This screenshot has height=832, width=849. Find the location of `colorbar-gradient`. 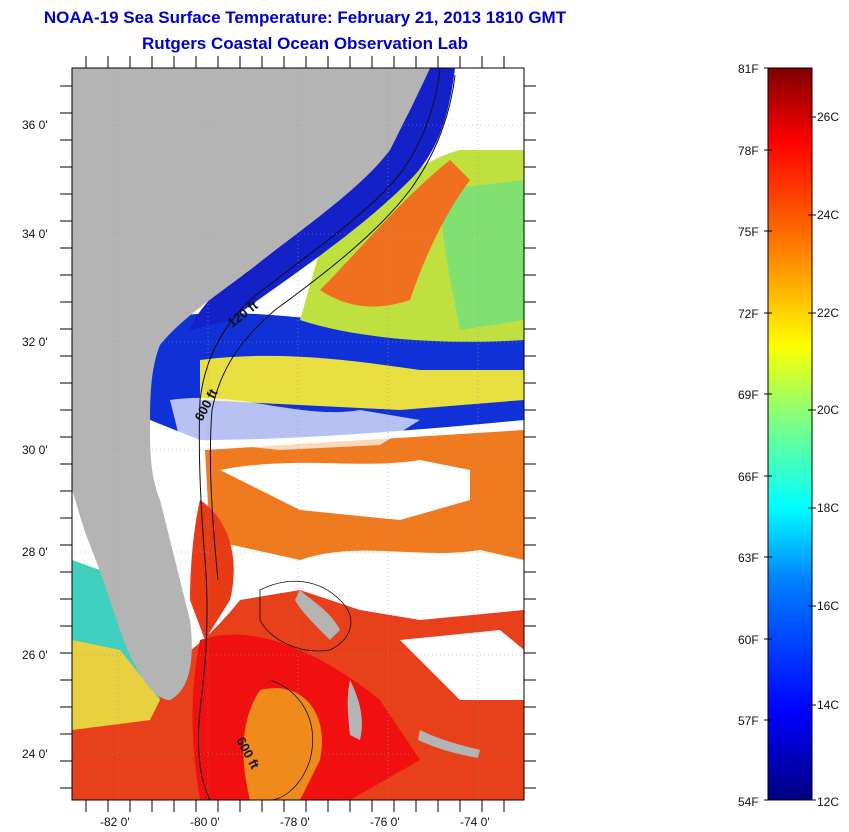

colorbar-gradient is located at coordinates (790, 434).